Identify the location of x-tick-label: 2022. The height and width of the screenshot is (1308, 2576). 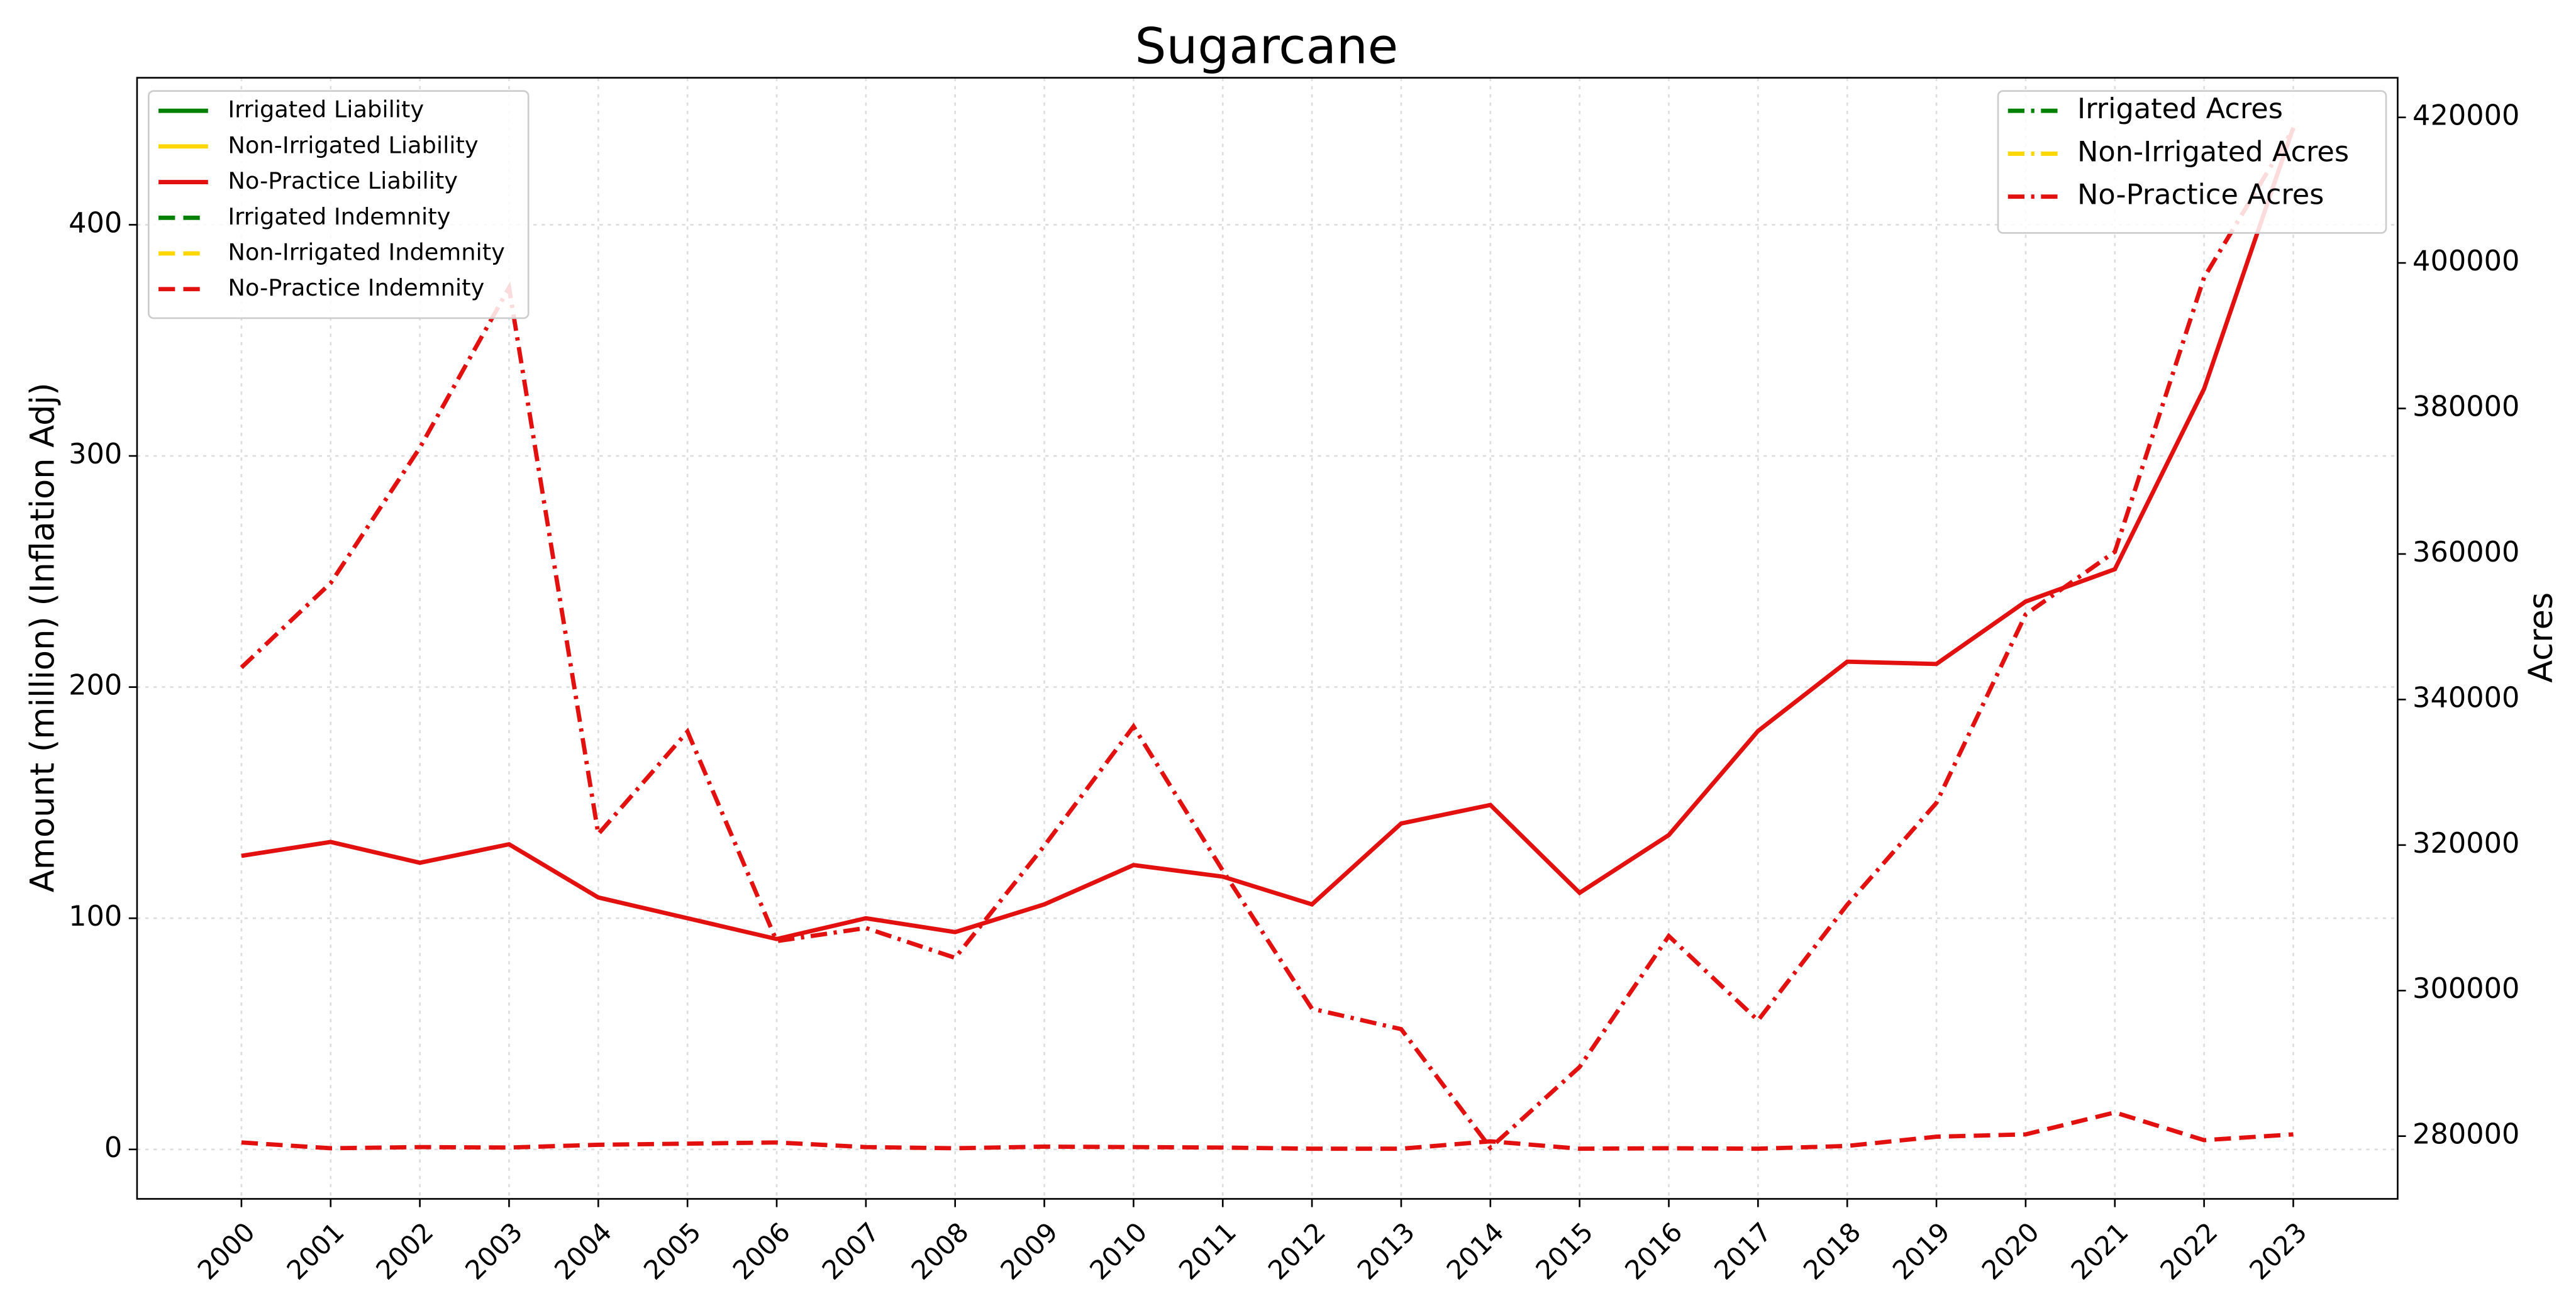
(2188, 1250).